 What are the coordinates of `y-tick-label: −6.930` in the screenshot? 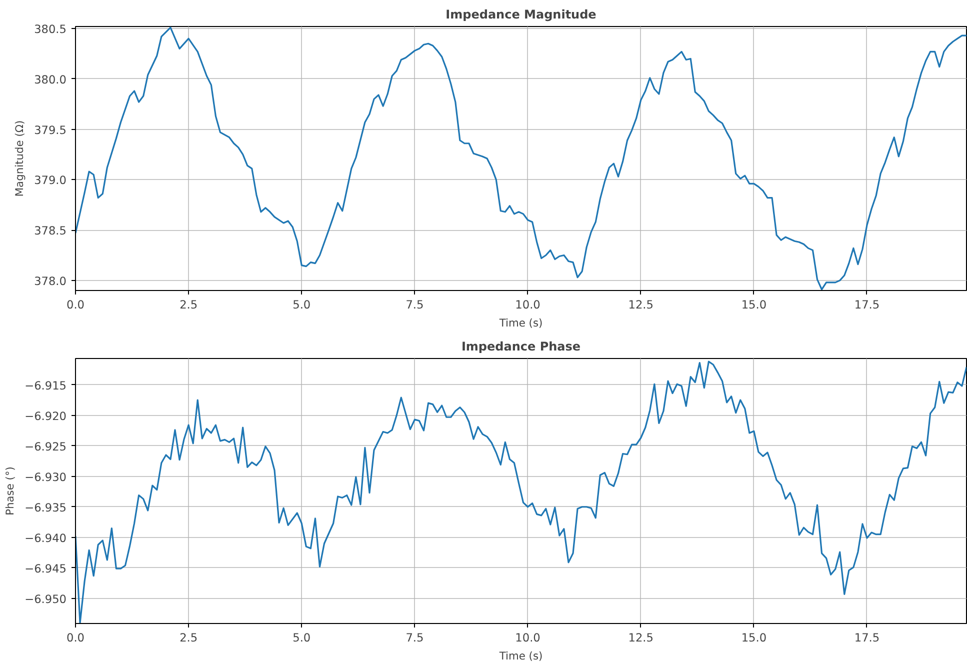 It's located at (45, 477).